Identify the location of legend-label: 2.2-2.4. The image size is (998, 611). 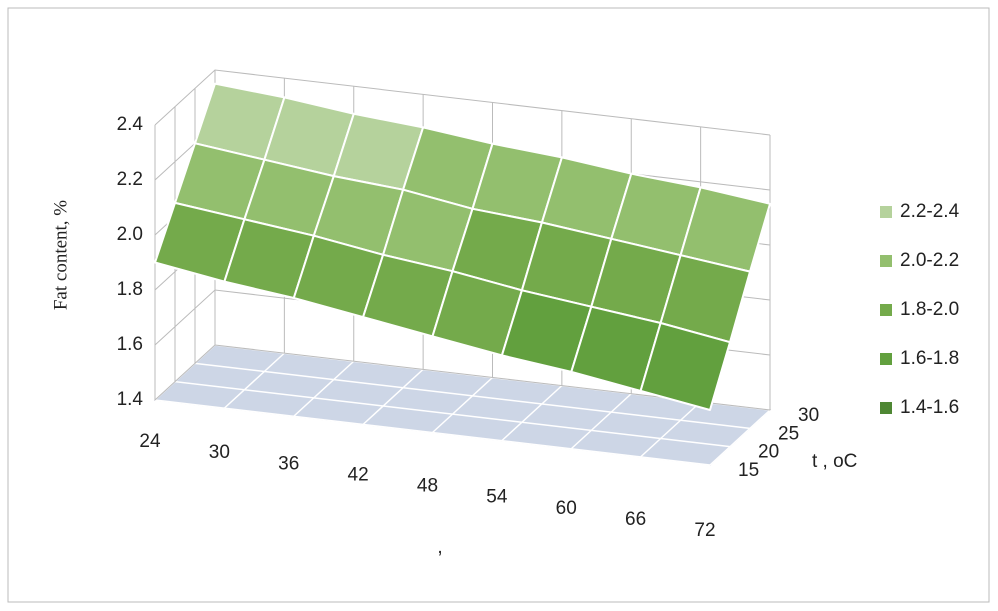
(930, 211).